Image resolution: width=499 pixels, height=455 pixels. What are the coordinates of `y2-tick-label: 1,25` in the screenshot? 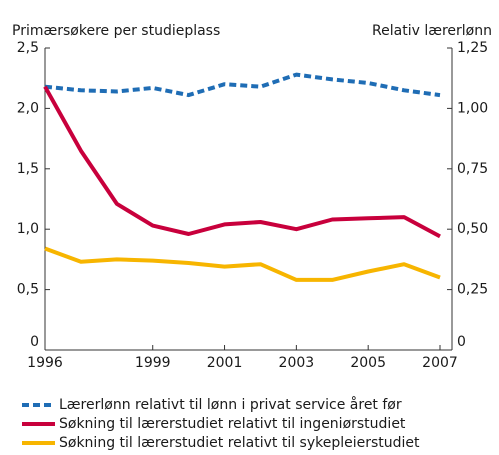 It's located at (472, 48).